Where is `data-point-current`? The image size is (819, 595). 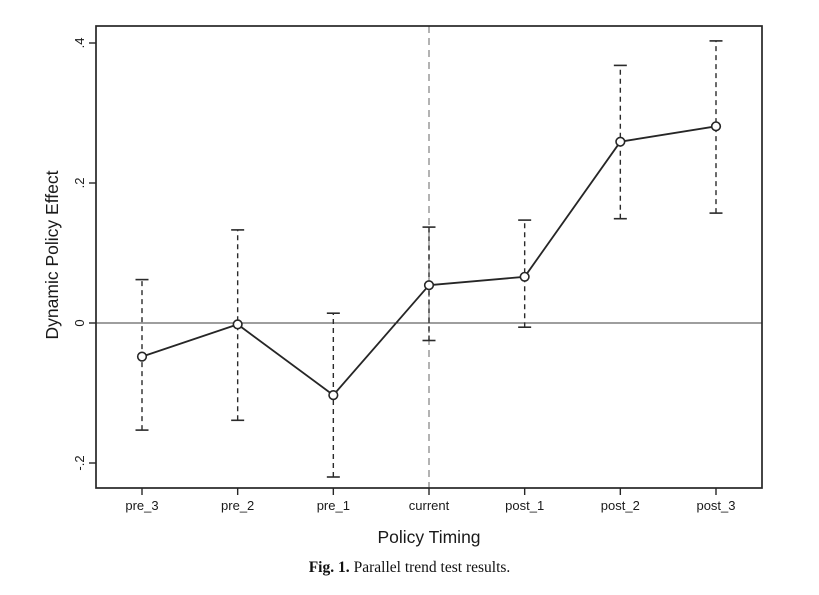 data-point-current is located at coordinates (429, 285).